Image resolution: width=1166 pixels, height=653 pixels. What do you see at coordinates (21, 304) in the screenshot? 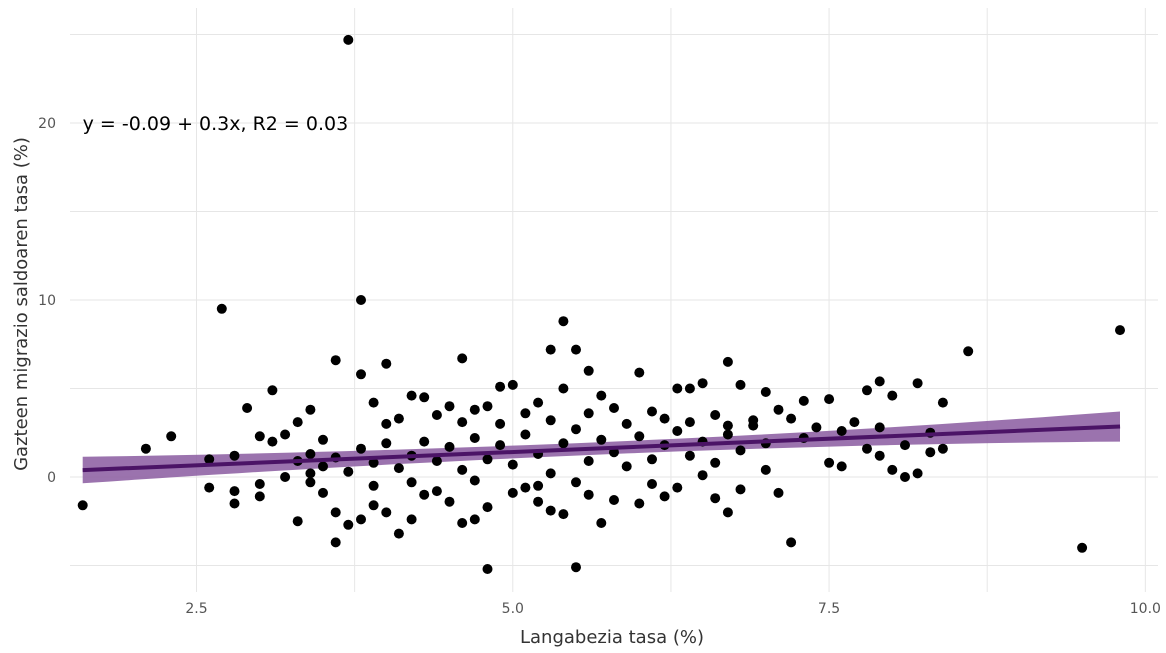
I see `y-axis-title: Gazteen migrazio saldoaren tasa (%)` at bounding box center [21, 304].